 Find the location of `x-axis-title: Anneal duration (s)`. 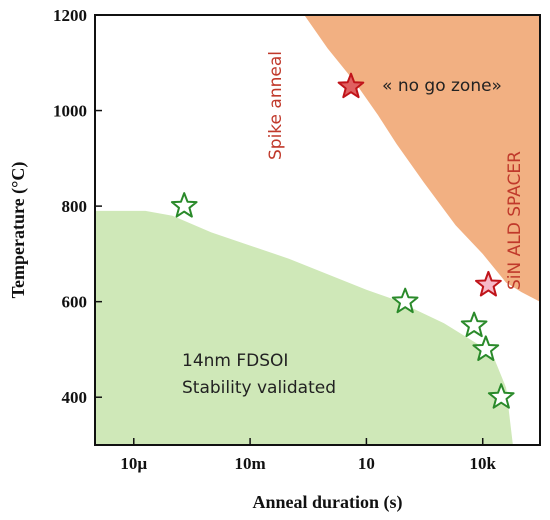

x-axis-title: Anneal duration (s) is located at coordinates (327, 502).